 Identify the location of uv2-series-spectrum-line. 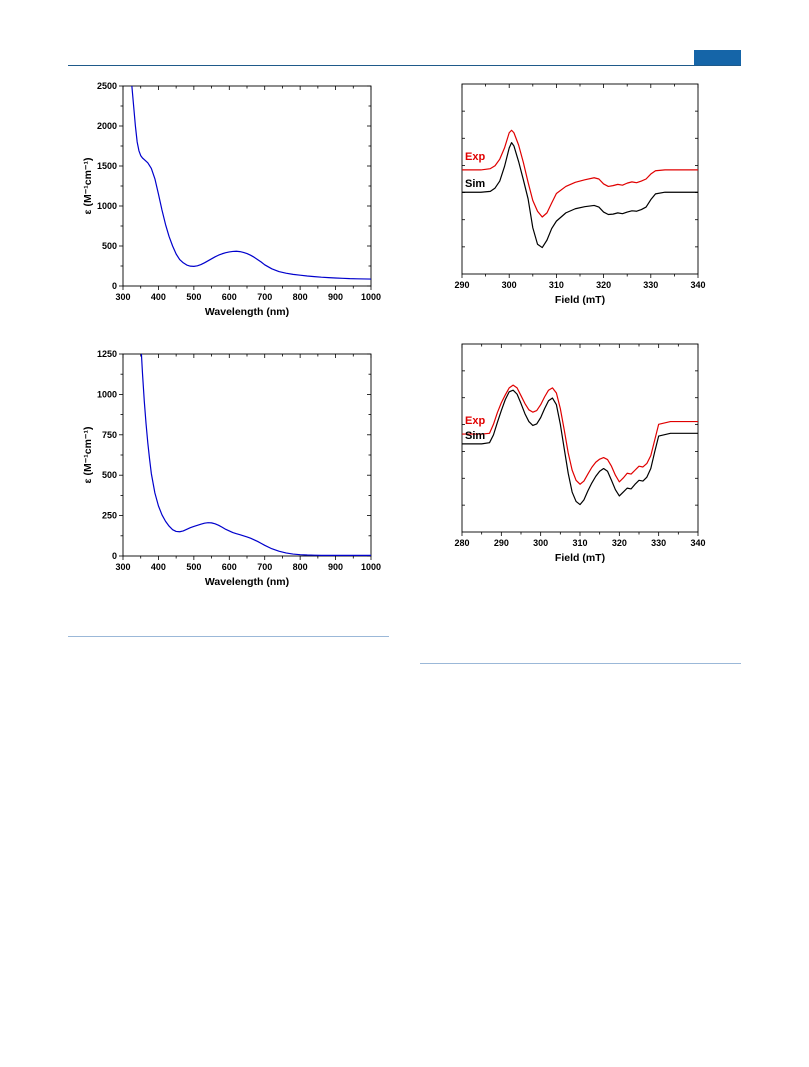
(255, 455).